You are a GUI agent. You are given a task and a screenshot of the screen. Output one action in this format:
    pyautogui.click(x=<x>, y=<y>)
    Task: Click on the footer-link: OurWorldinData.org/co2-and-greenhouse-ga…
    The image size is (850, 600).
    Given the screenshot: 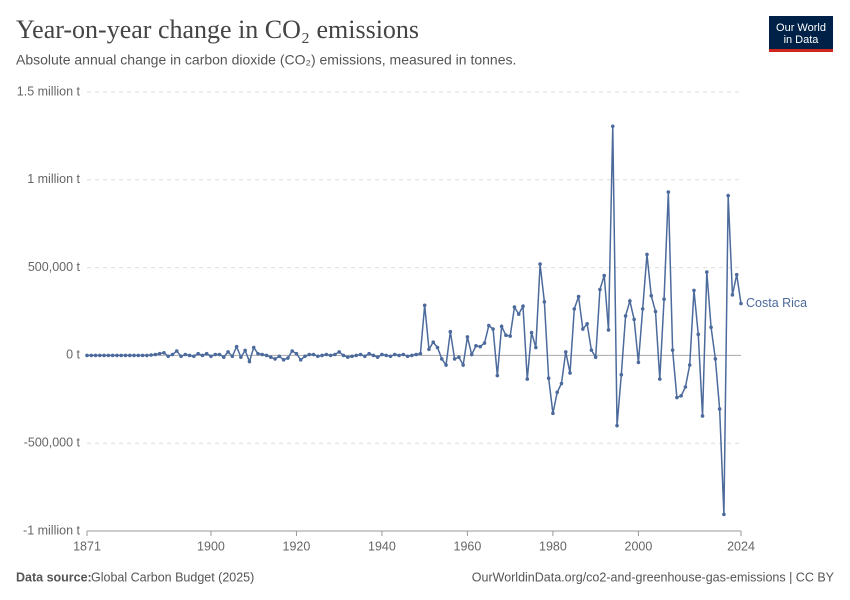 What is the action you would take?
    pyautogui.click(x=653, y=577)
    